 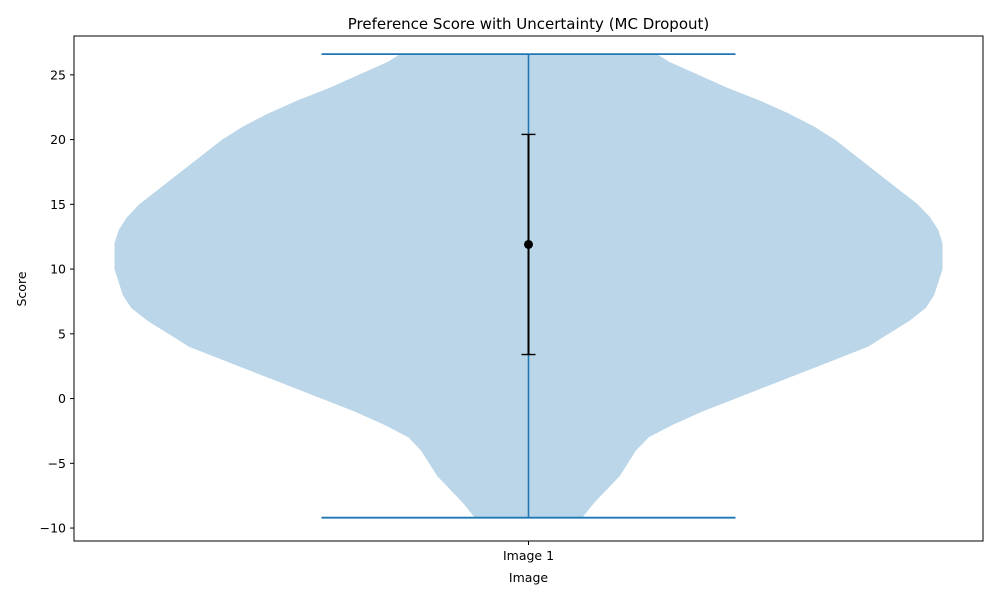 I want to click on y-tick-label: 15, so click(x=58, y=204).